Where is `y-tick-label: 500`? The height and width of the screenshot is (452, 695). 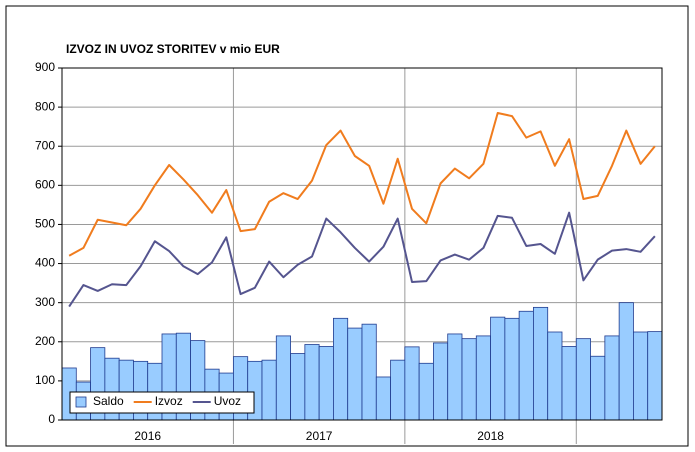 y-tick-label: 500 is located at coordinates (45, 224).